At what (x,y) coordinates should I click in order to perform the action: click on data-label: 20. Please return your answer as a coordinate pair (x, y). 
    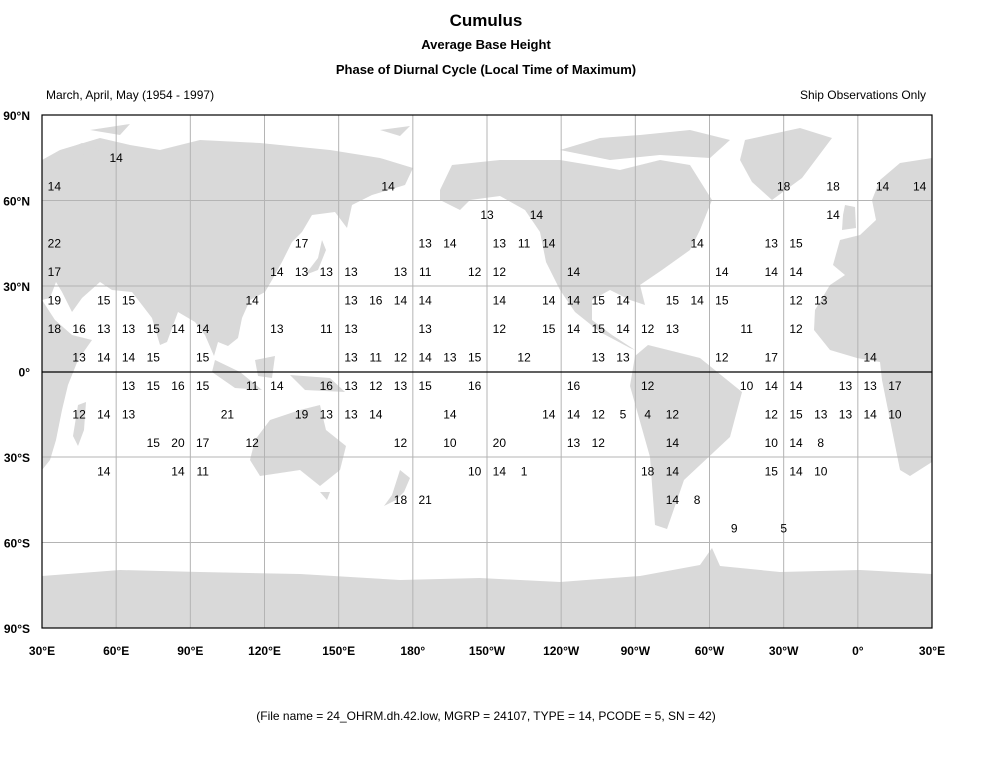
    Looking at the image, I should click on (178, 443).